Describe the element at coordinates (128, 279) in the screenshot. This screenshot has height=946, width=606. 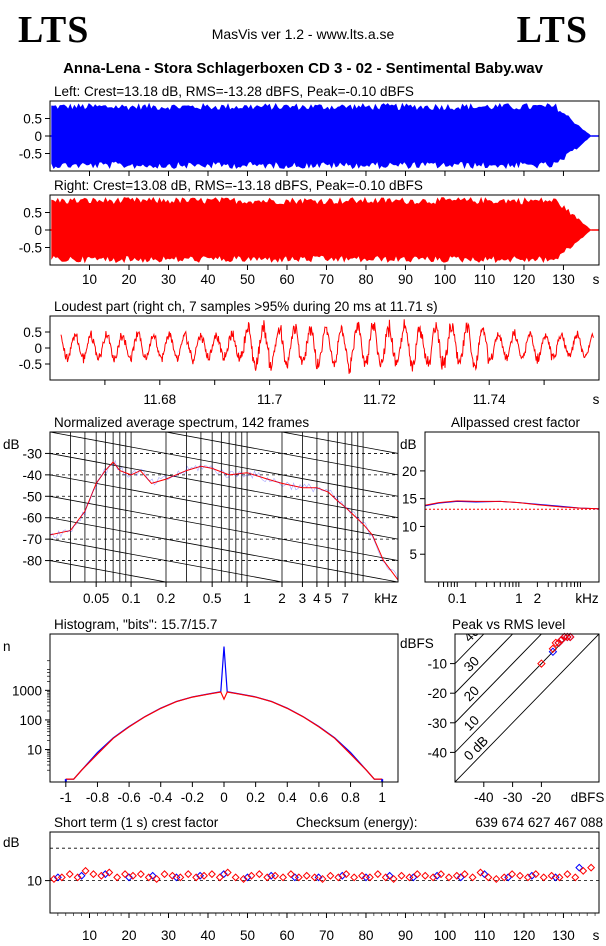
I see `x-tick-label: 20` at that location.